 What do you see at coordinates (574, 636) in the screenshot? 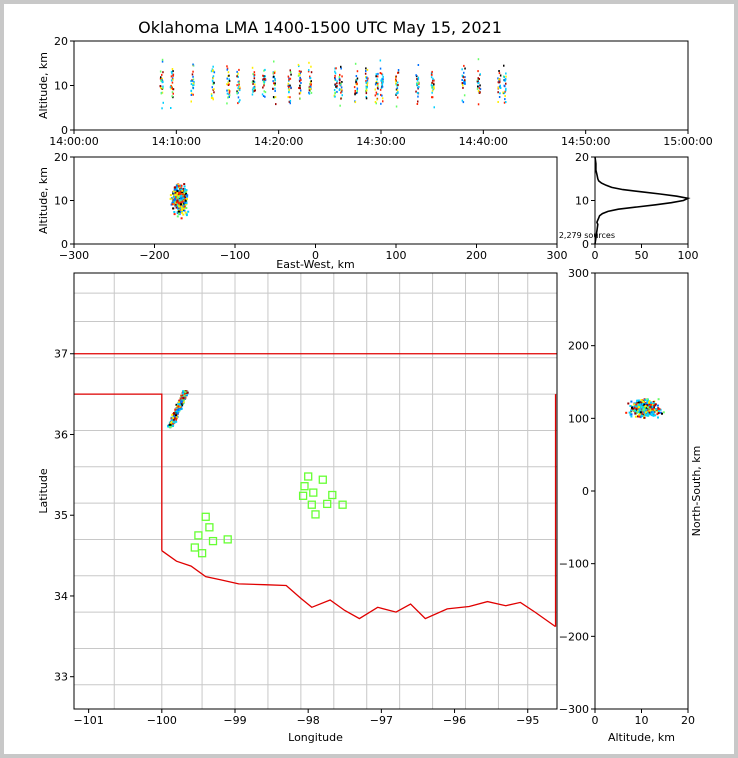
I see `y-tick-label: −200` at bounding box center [574, 636].